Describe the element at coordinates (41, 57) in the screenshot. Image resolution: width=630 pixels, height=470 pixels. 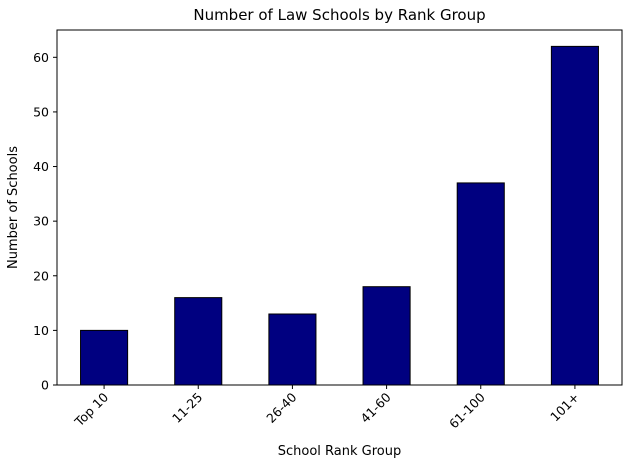
I see `y-tick-label: 60` at that location.